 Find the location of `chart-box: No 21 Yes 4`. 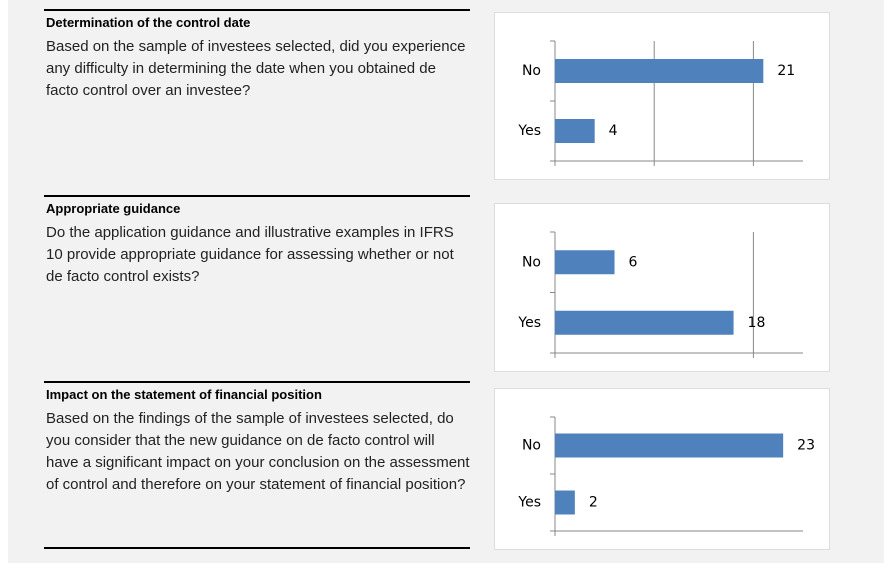

chart-box: No 21 Yes 4 is located at coordinates (662, 96).